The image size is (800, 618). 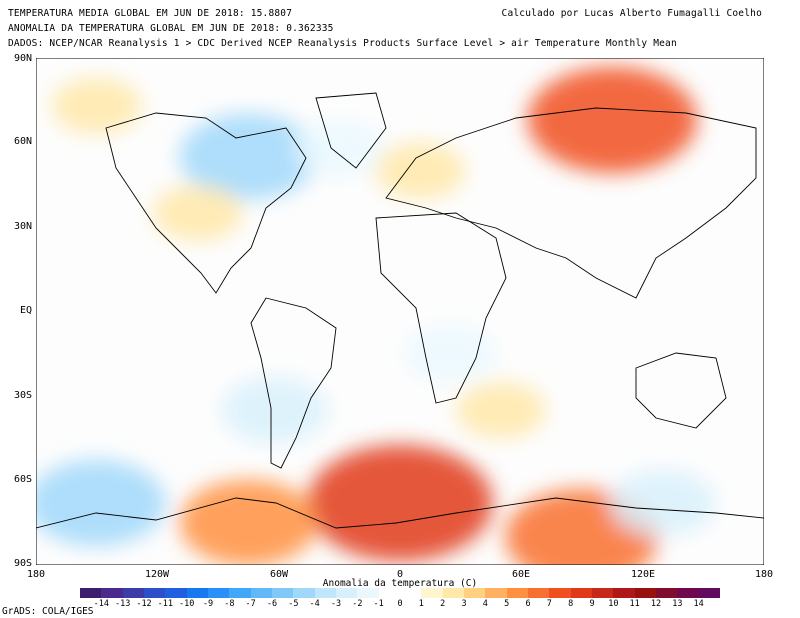 What do you see at coordinates (22, 395) in the screenshot?
I see `lat-label: 30S` at bounding box center [22, 395].